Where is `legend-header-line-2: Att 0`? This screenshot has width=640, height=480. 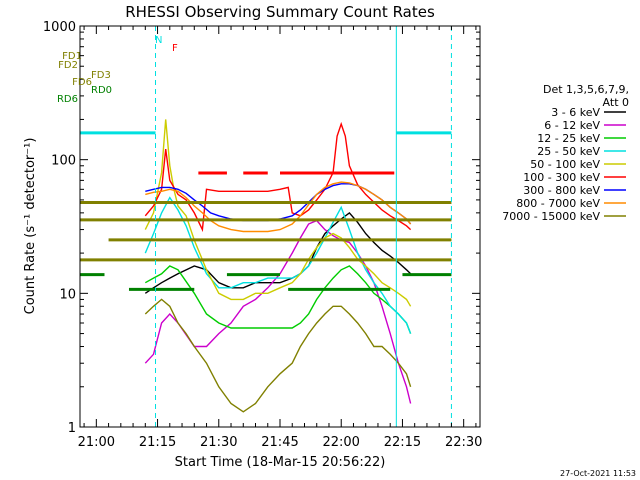 legend-header-line-2: Att 0 is located at coordinates (616, 102).